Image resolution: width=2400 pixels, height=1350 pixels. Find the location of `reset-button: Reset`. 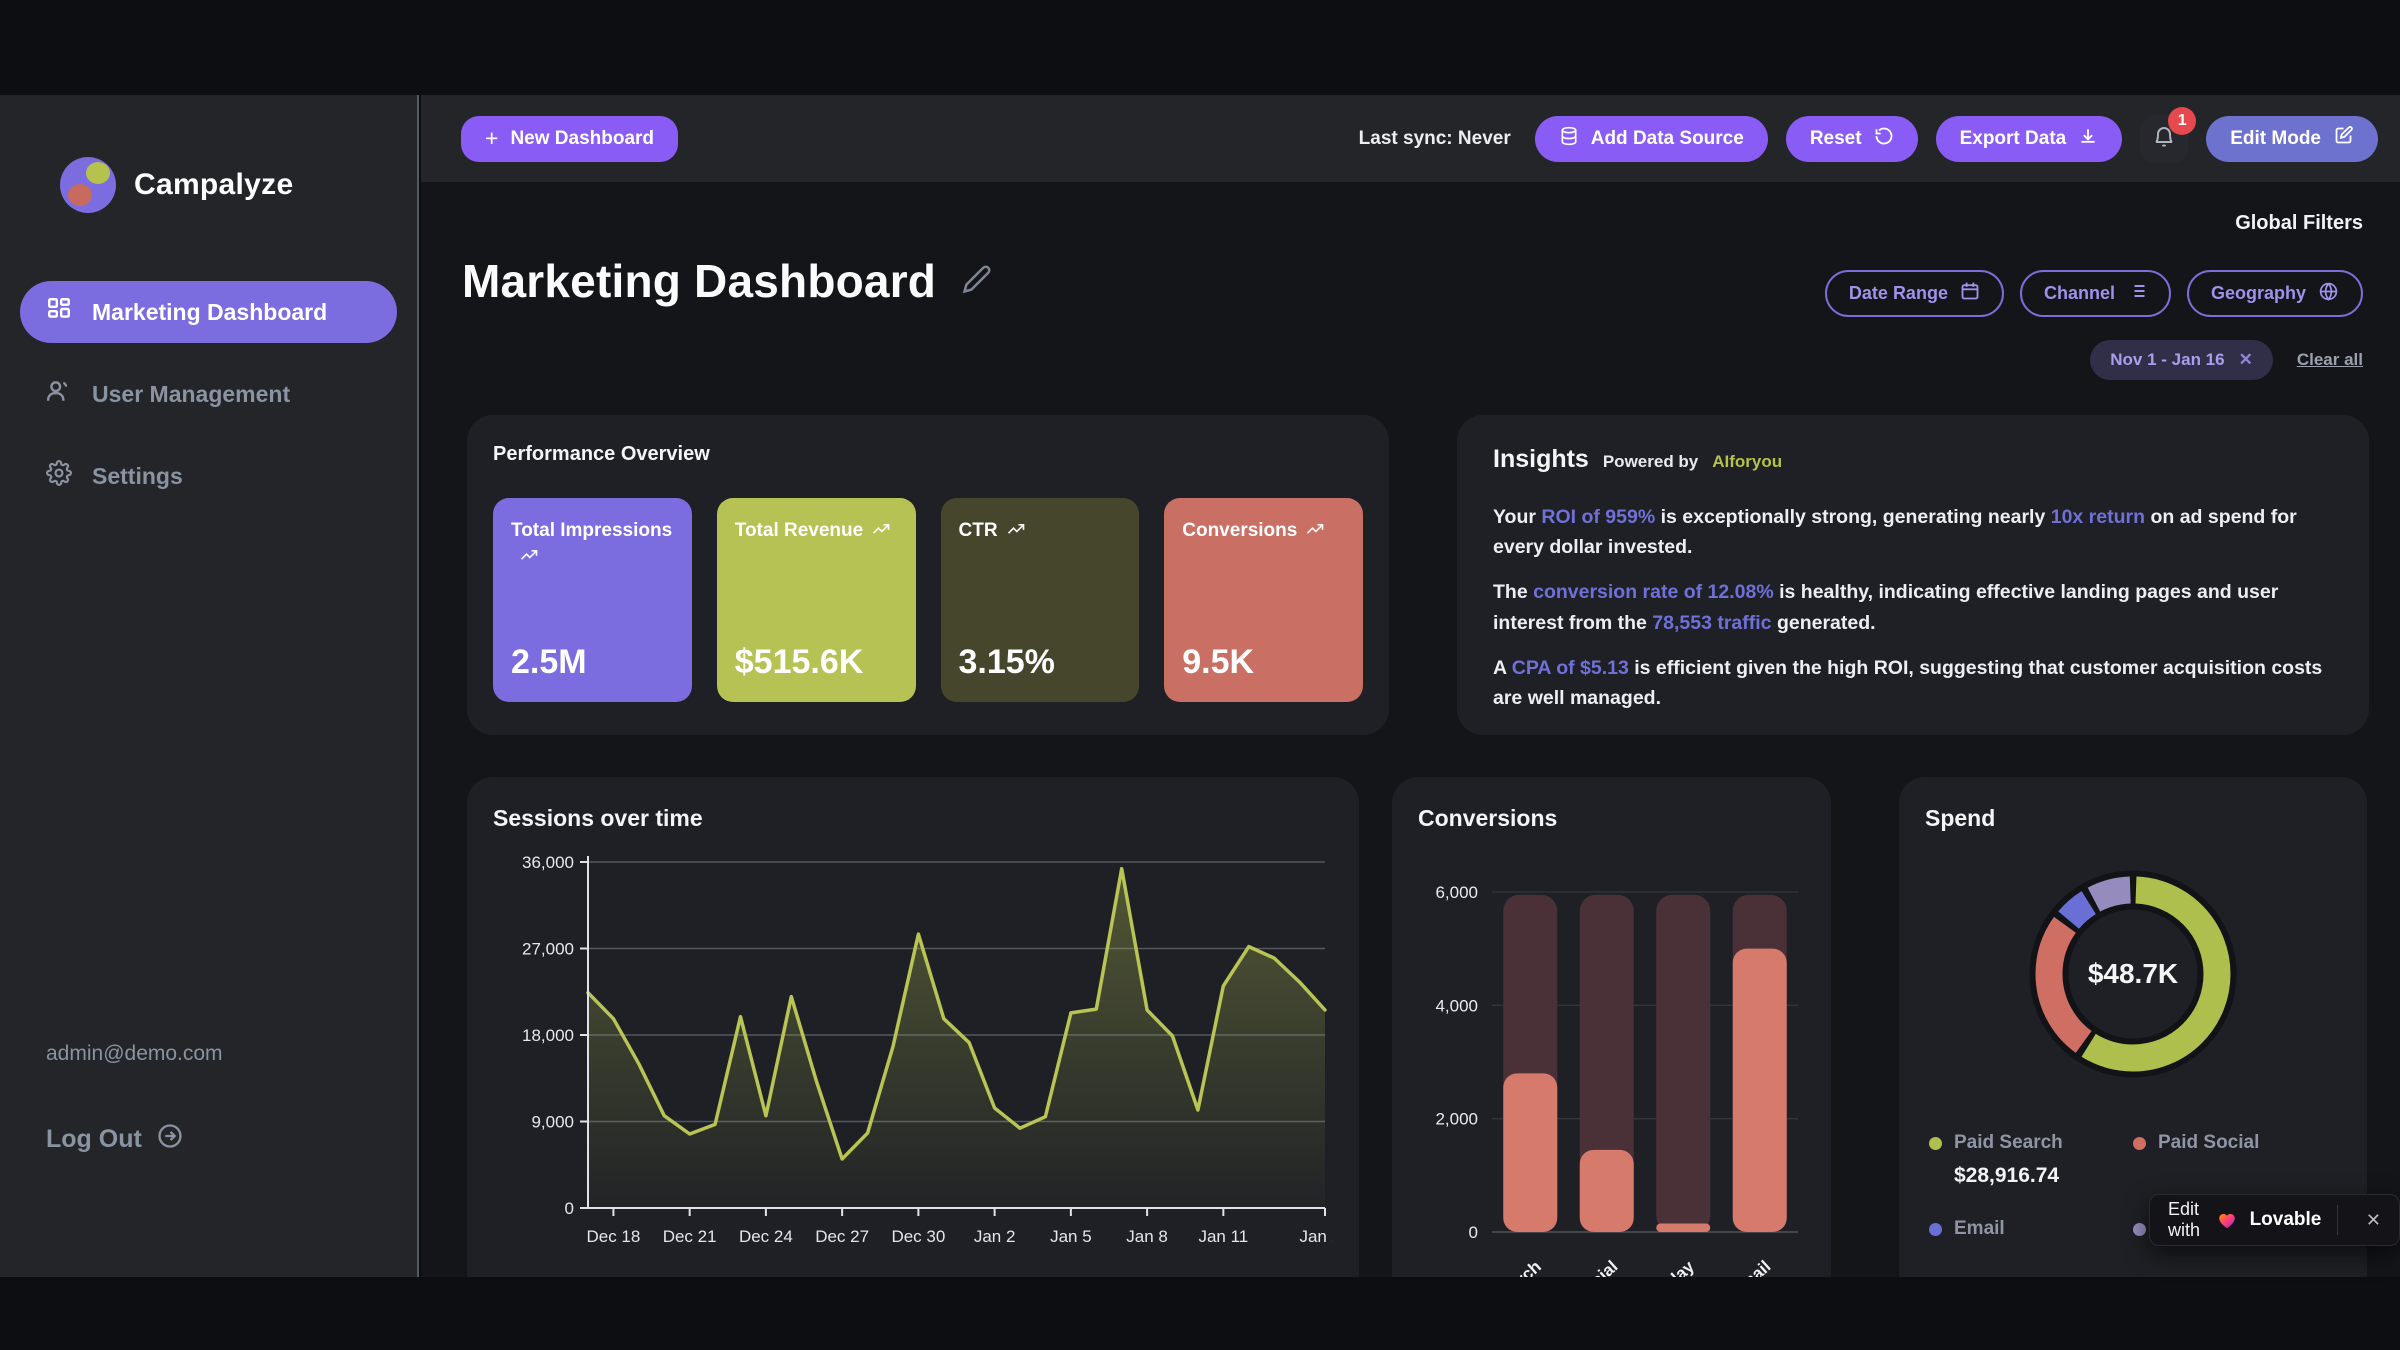

reset-button: Reset is located at coordinates (1851, 138).